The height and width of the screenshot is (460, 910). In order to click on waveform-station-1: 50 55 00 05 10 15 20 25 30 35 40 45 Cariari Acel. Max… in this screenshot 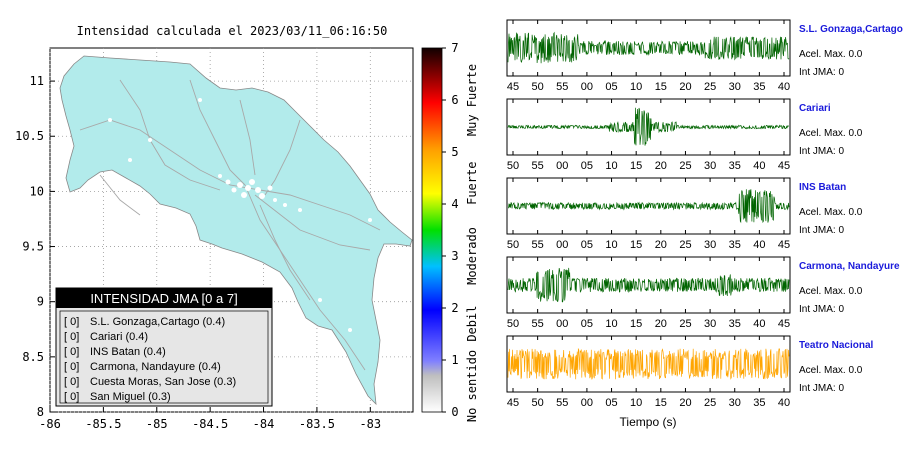, I will do `click(684, 135)`.